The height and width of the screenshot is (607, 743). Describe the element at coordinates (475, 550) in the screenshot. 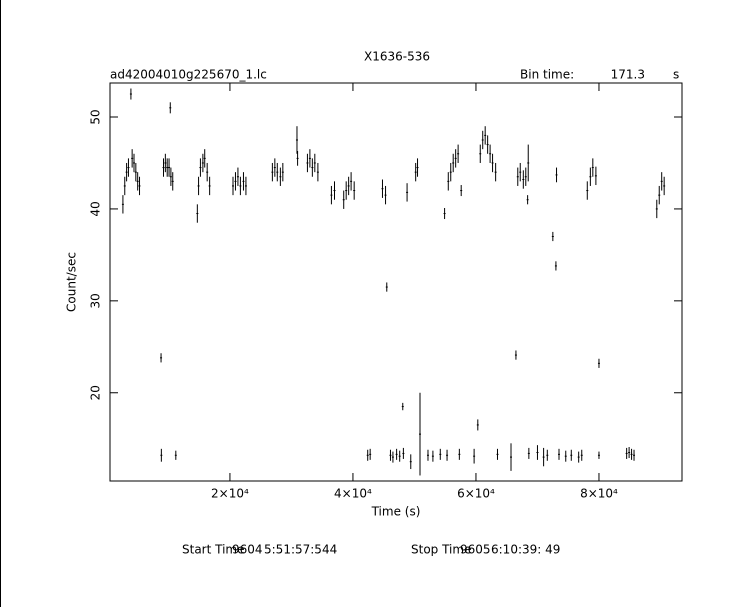

I see `stop-day: 9605` at that location.